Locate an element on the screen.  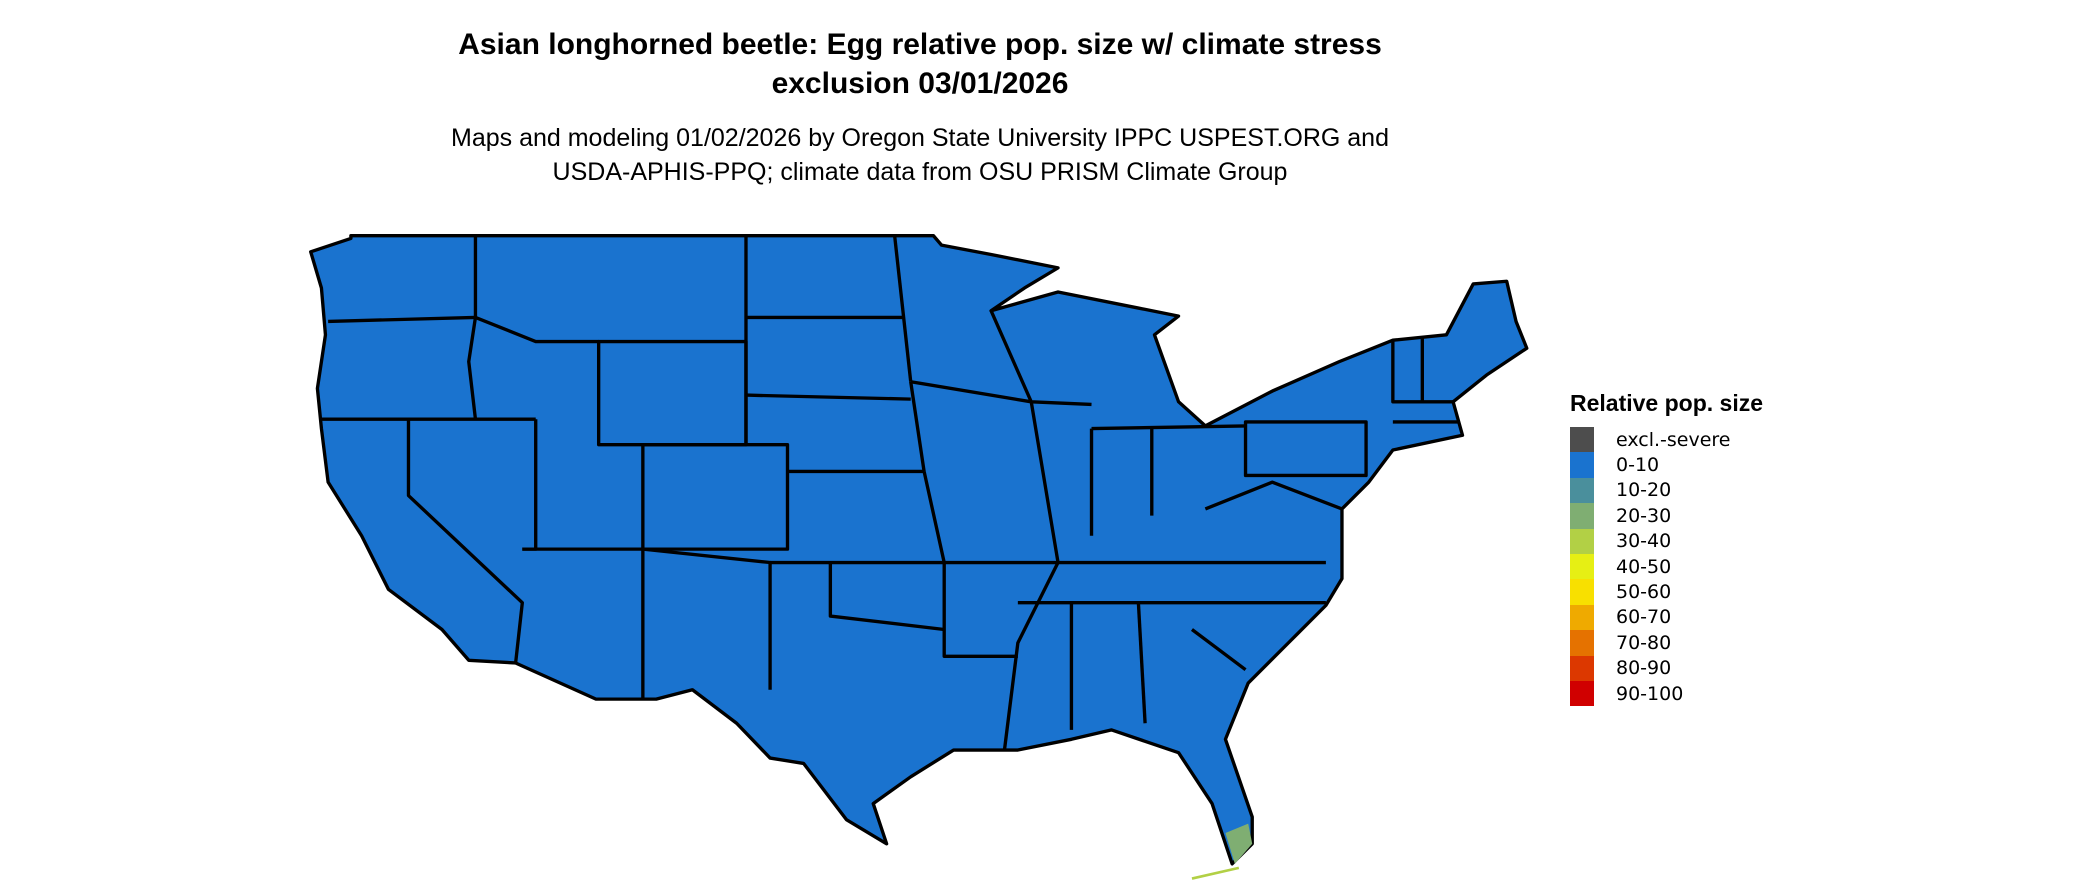
legend-label: 90-100 is located at coordinates (1650, 693).